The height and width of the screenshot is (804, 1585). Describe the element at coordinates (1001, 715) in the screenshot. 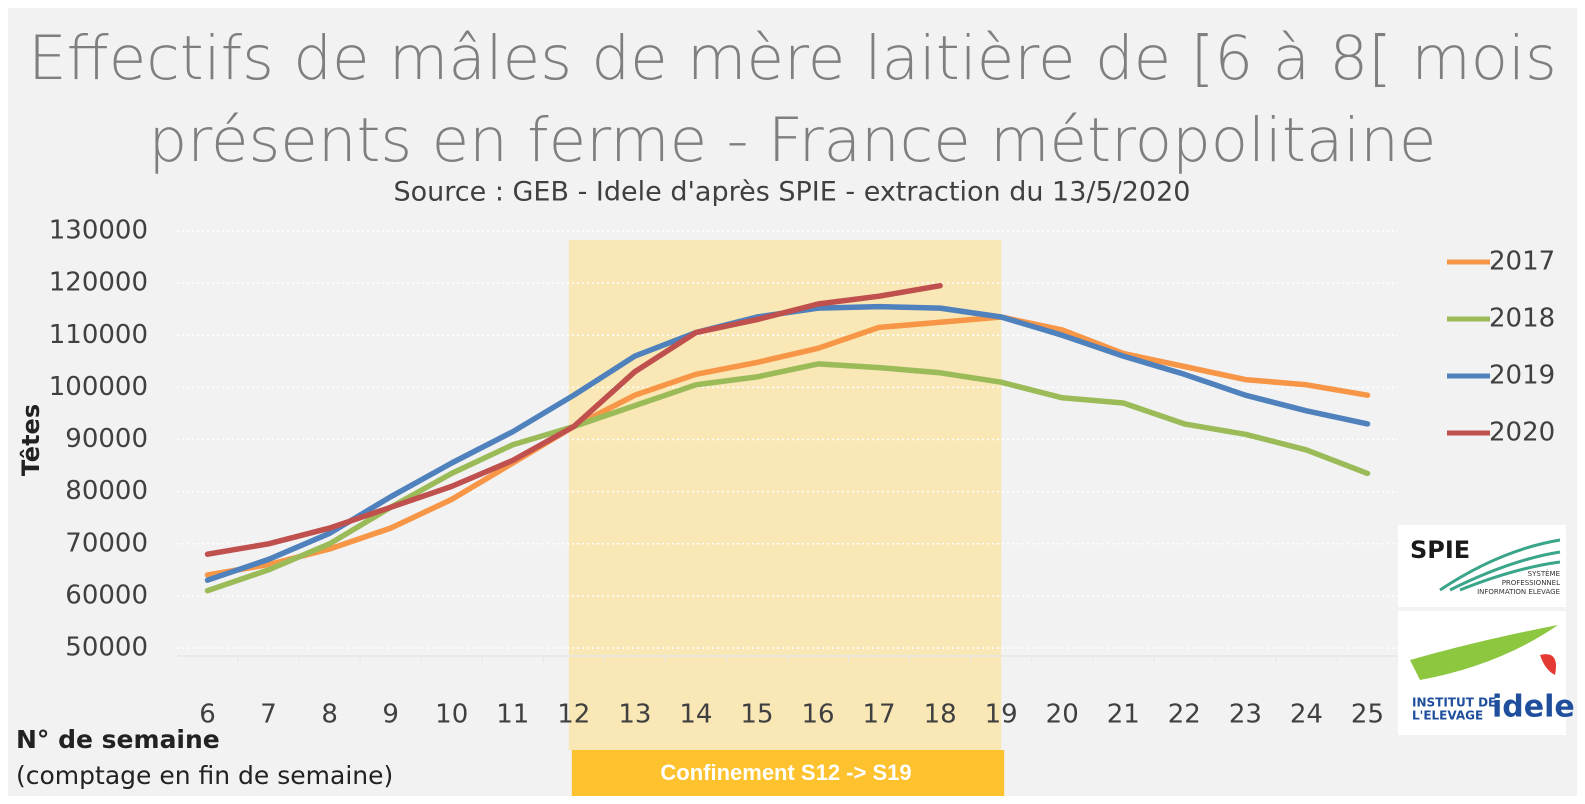

I see `x-tick-label: 19` at that location.